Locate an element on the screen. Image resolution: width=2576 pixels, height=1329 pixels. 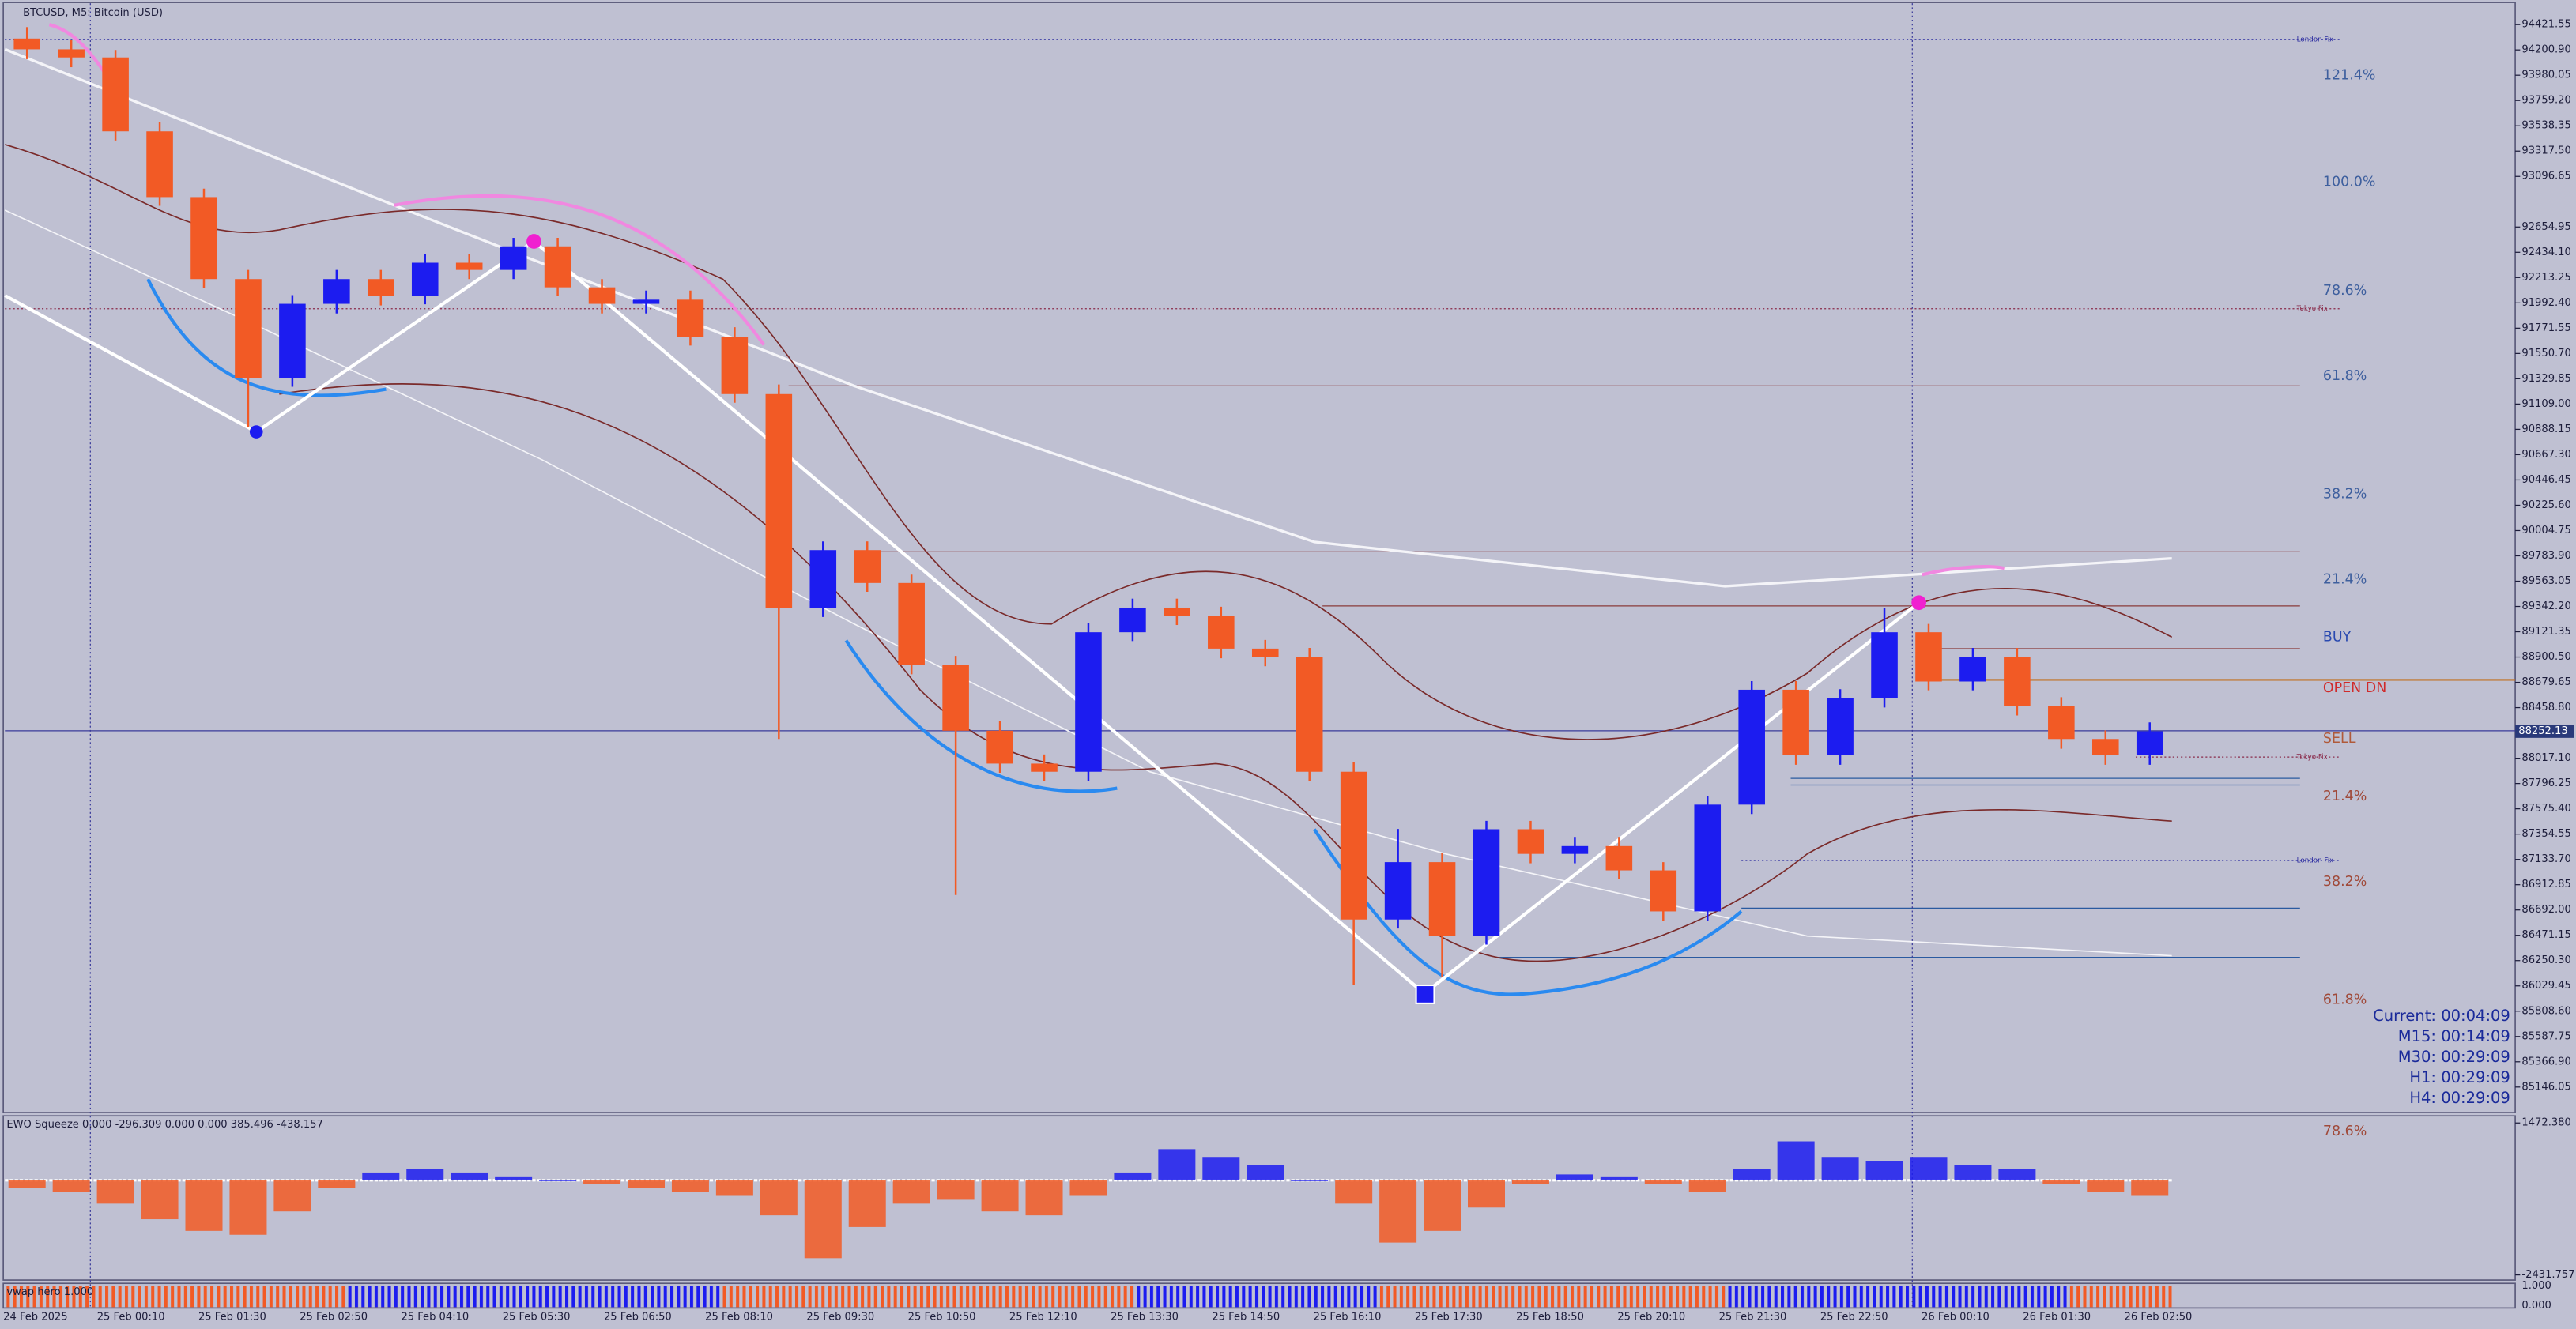
x-tick-label: 25 Feb 05:30 is located at coordinates (537, 1317).